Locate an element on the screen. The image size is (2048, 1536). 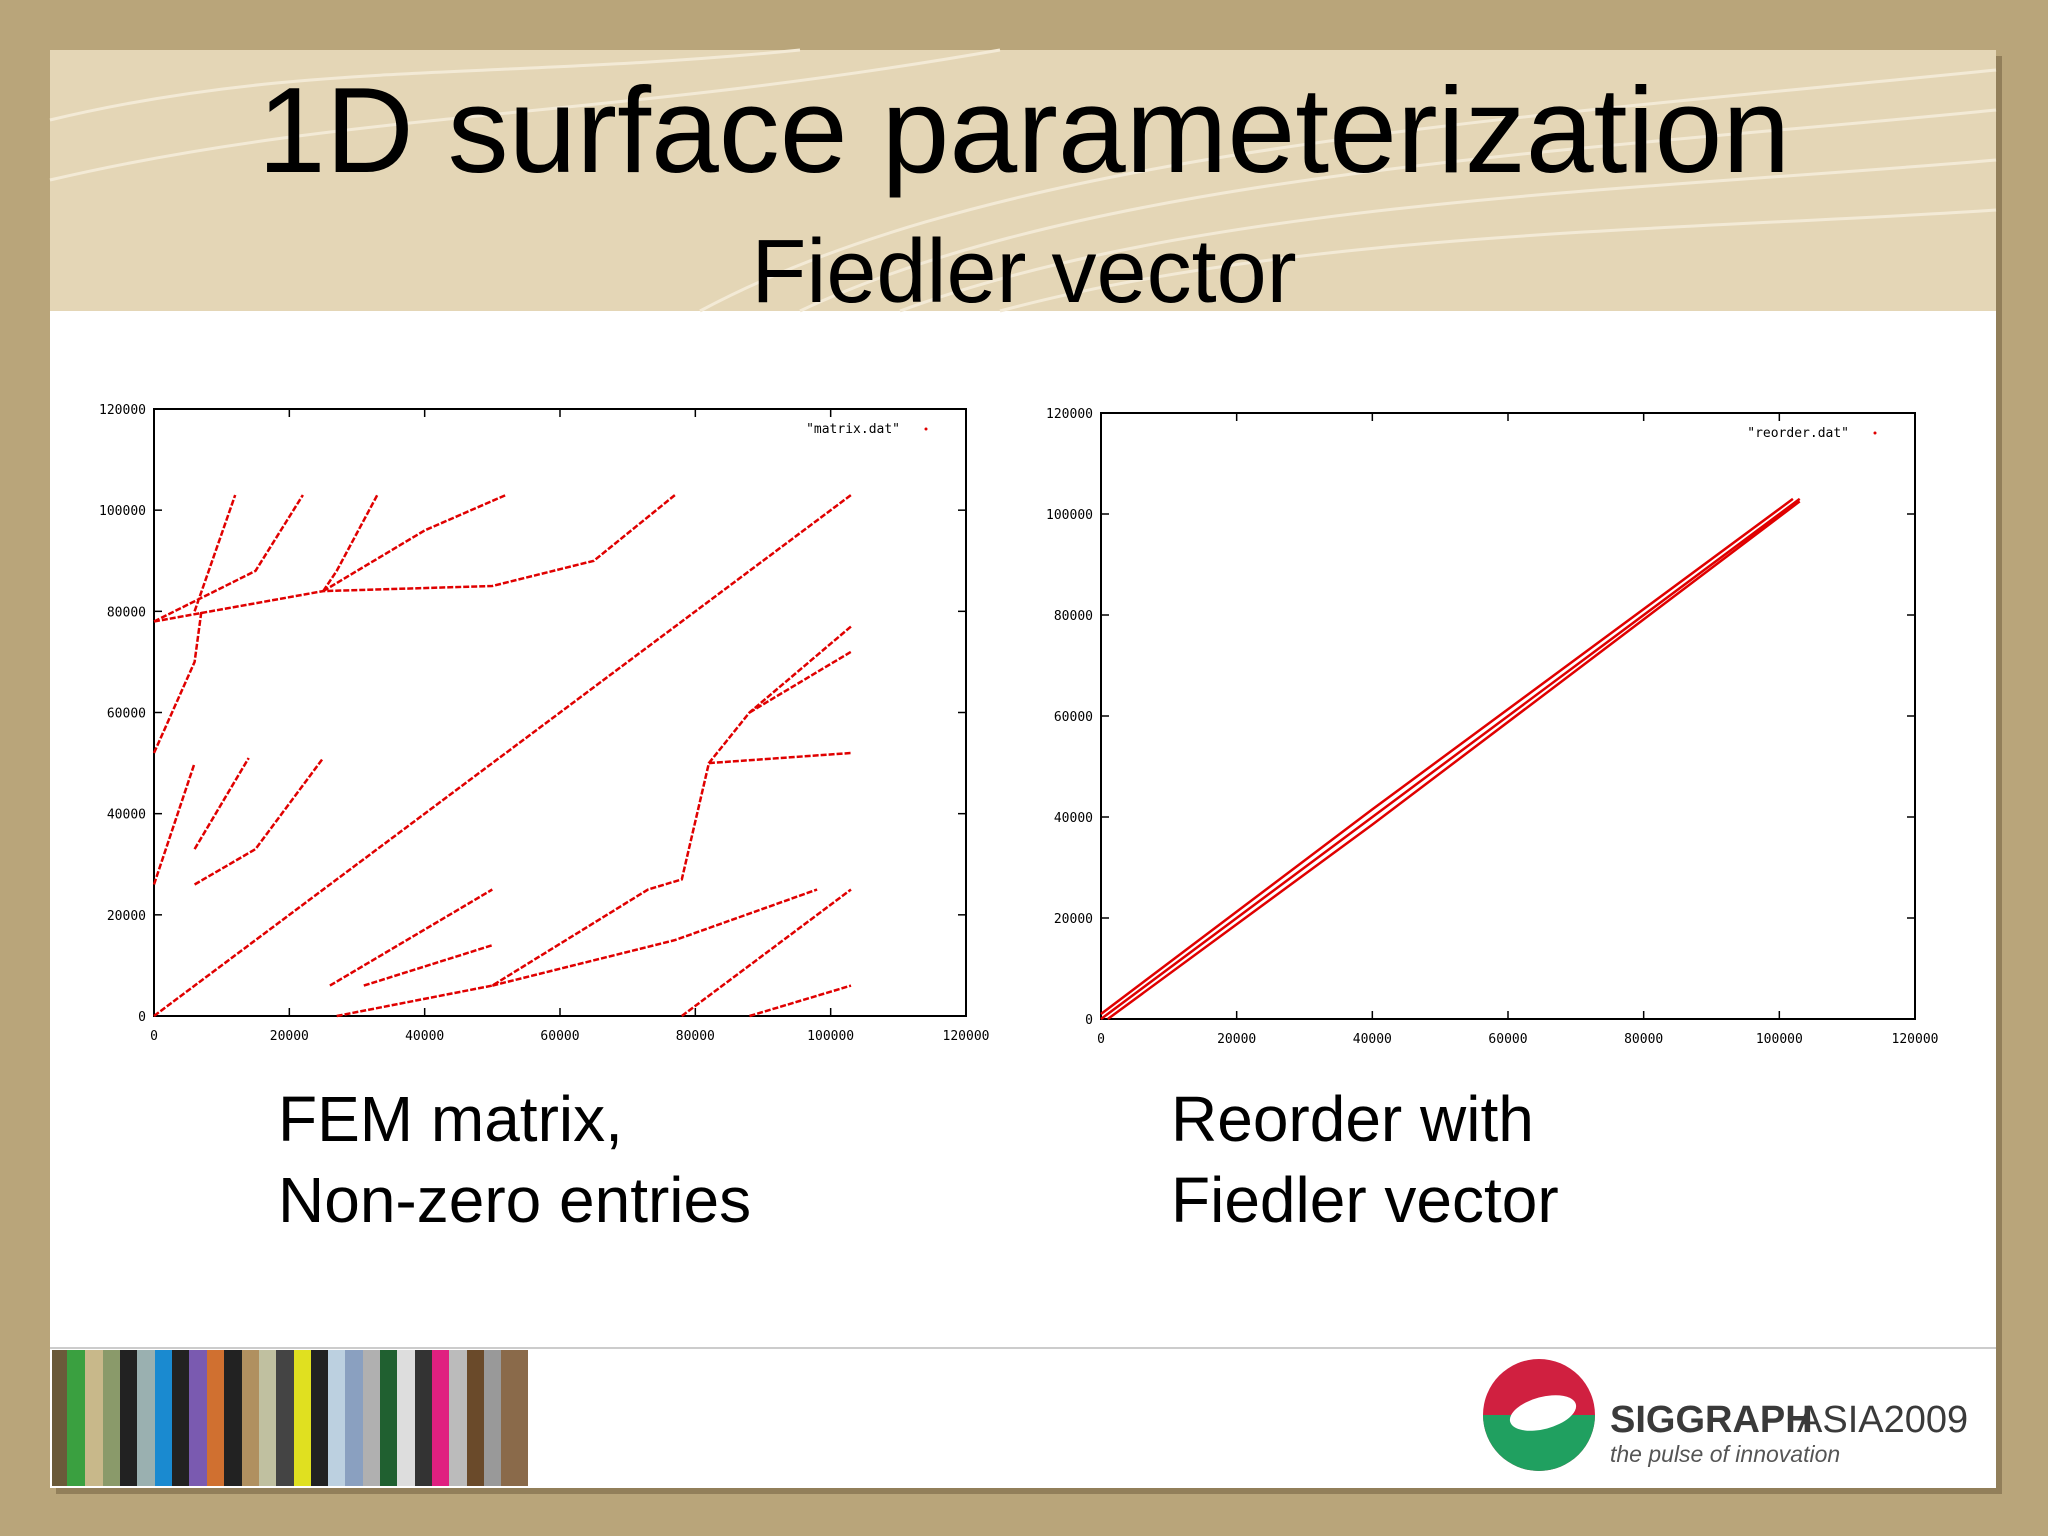
legend-label: "reorder.dat" is located at coordinates (1798, 433).